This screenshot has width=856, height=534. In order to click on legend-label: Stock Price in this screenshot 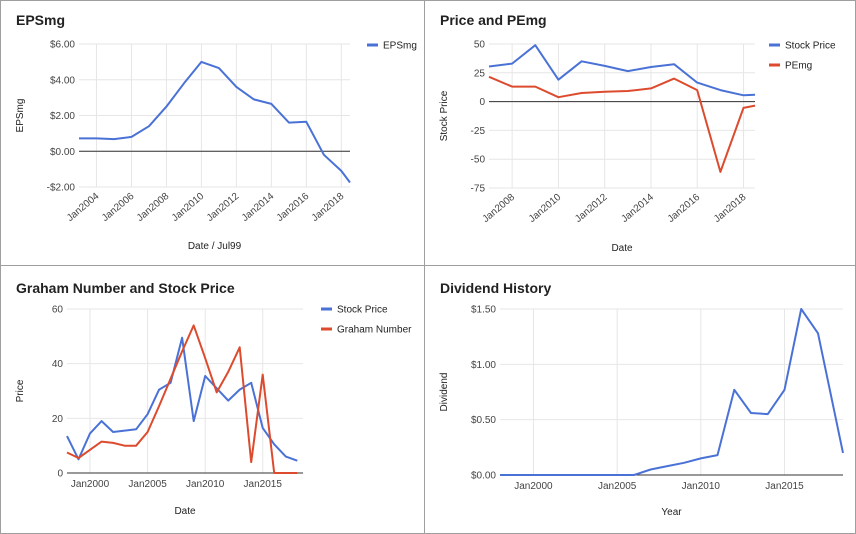, I will do `click(810, 46)`.